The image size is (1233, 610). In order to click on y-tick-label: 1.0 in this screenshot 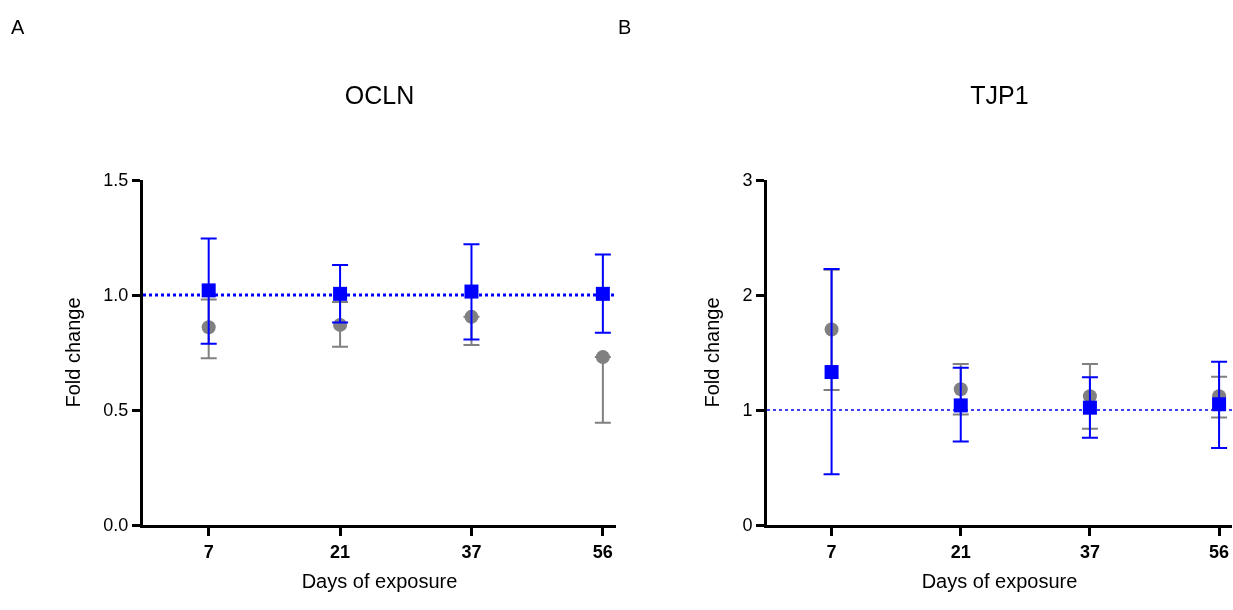, I will do `click(116, 295)`.